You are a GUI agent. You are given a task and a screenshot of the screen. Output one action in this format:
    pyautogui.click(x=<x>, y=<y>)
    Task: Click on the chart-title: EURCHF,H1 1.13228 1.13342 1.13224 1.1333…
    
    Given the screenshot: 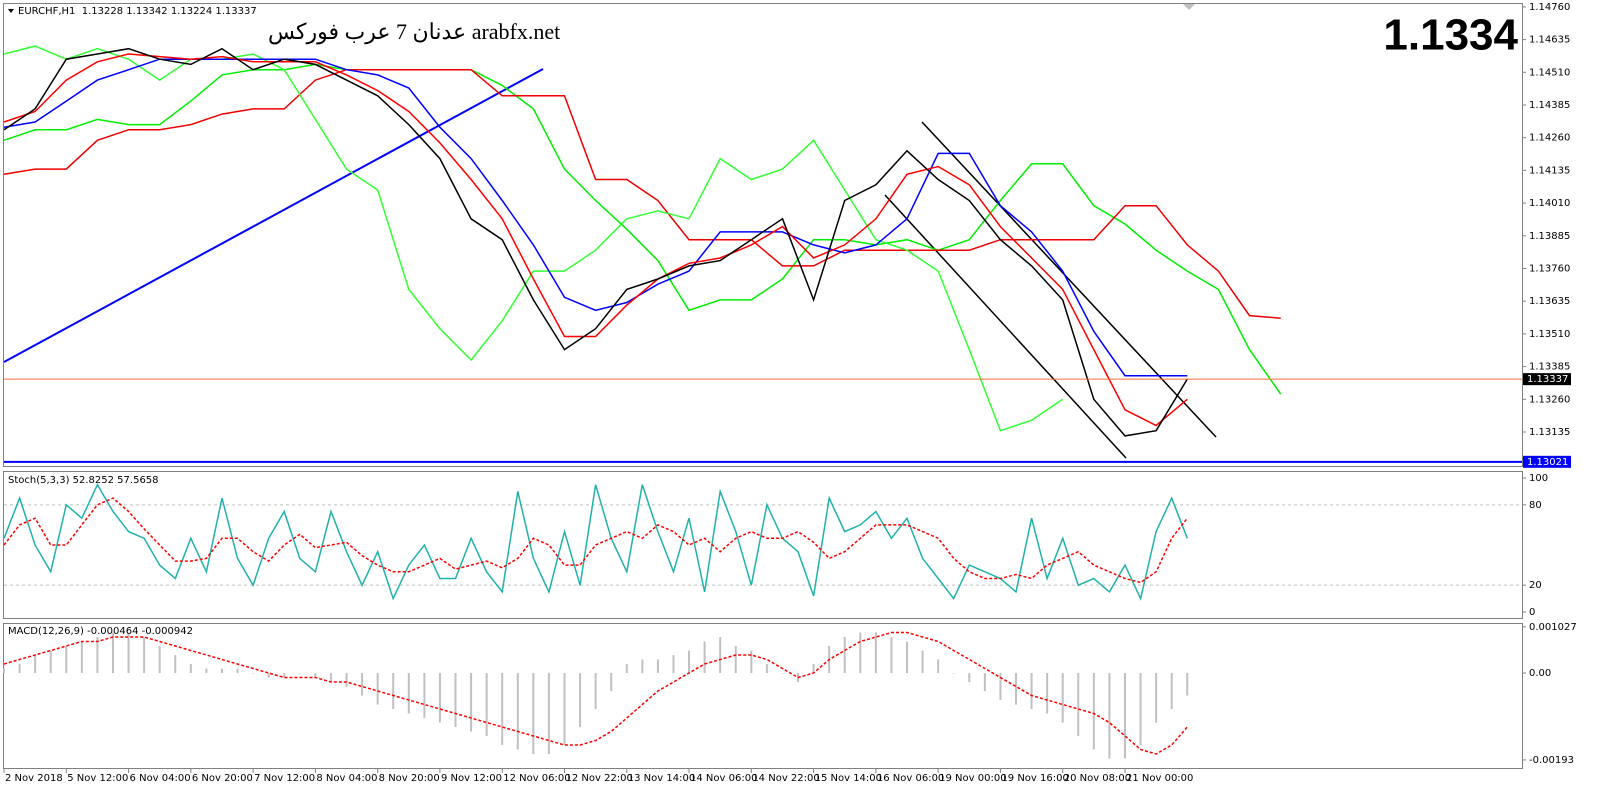 What is the action you would take?
    pyautogui.click(x=137, y=11)
    